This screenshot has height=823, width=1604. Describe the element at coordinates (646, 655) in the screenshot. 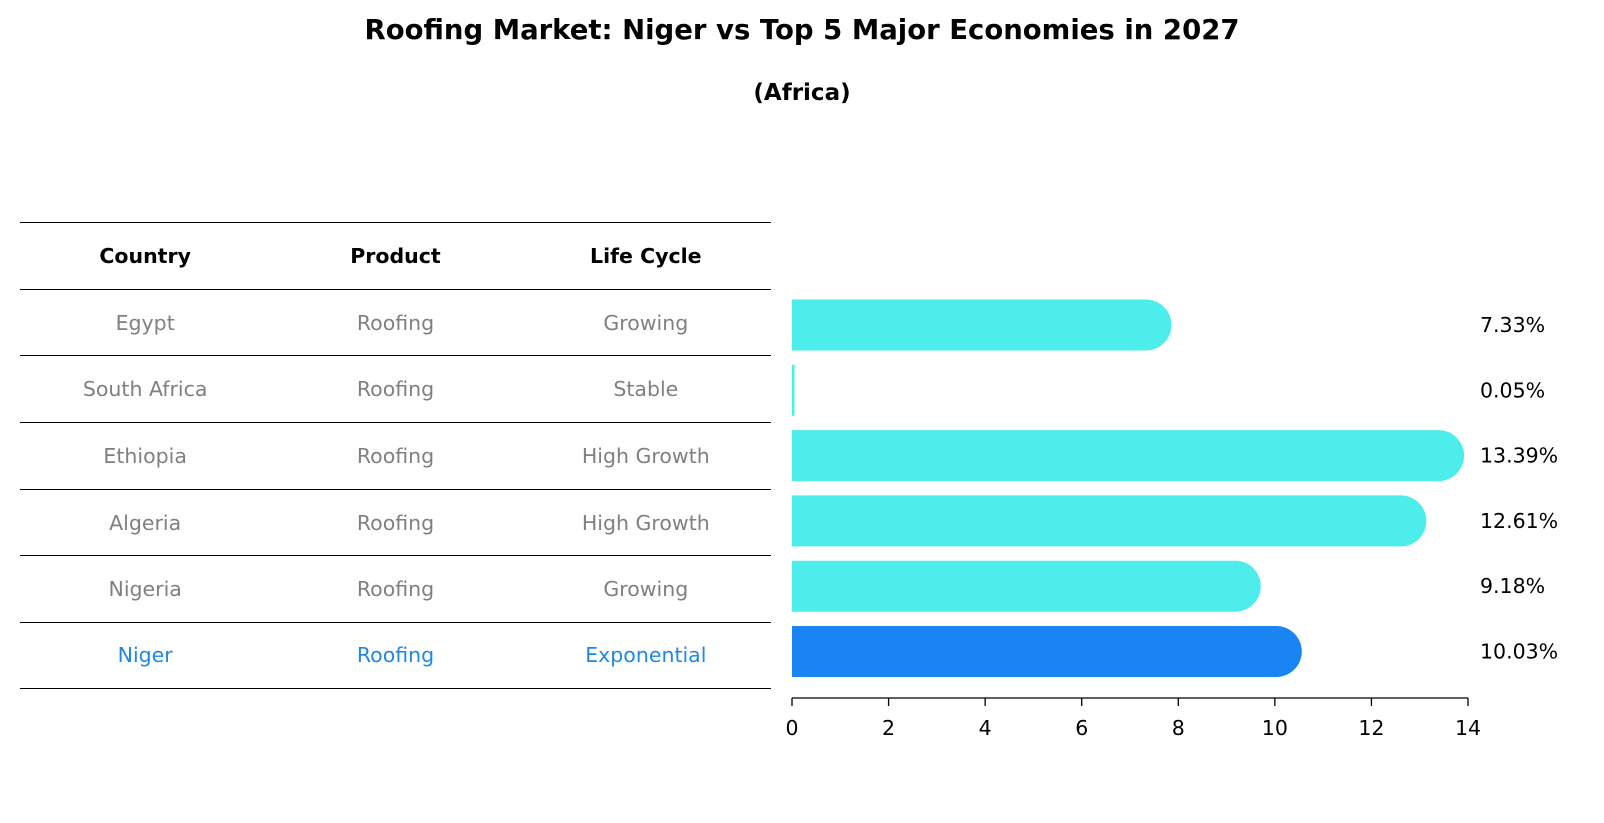

I see `life-cycle-cell: Exponential` at that location.